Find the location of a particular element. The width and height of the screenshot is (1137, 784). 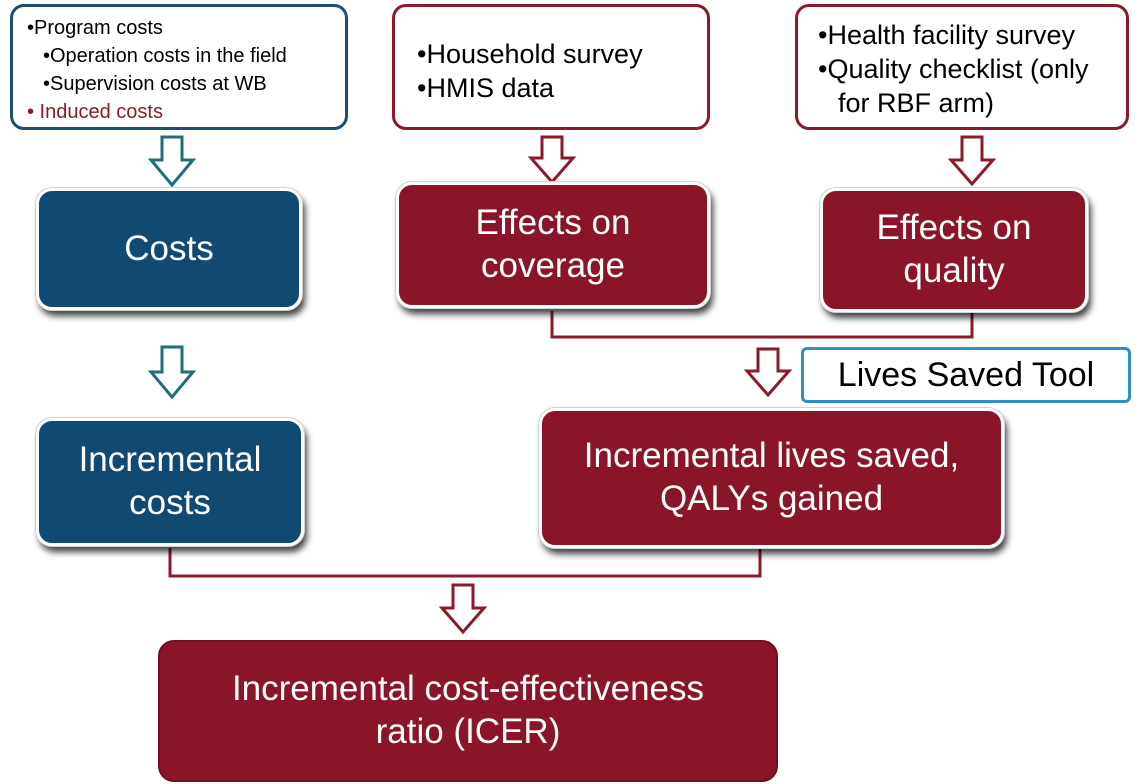

source-item-induced: • Induced costs is located at coordinates (95, 112).